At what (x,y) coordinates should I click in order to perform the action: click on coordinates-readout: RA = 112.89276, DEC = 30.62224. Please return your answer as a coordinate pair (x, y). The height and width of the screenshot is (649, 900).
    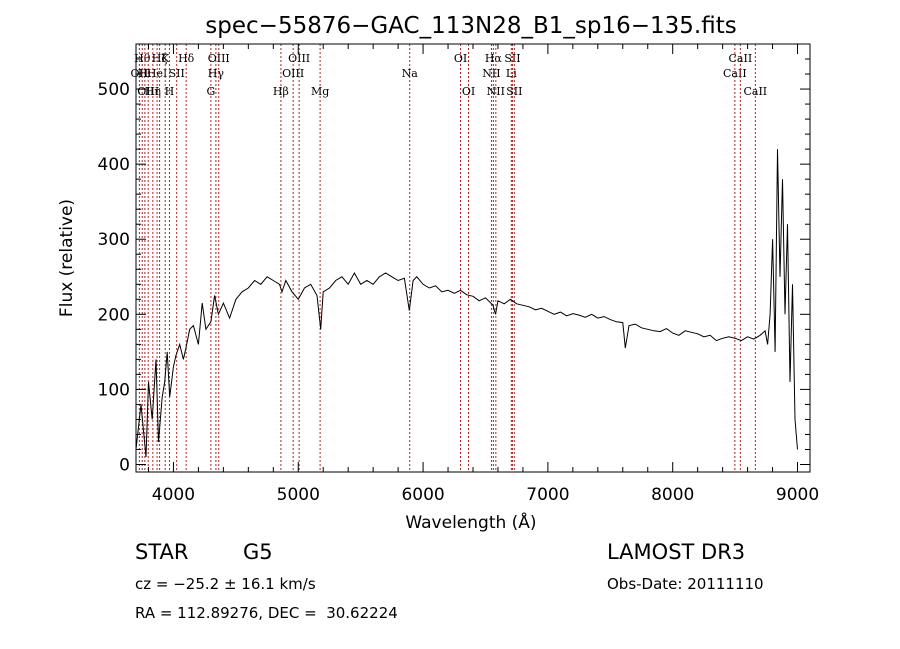
    Looking at the image, I should click on (266, 613).